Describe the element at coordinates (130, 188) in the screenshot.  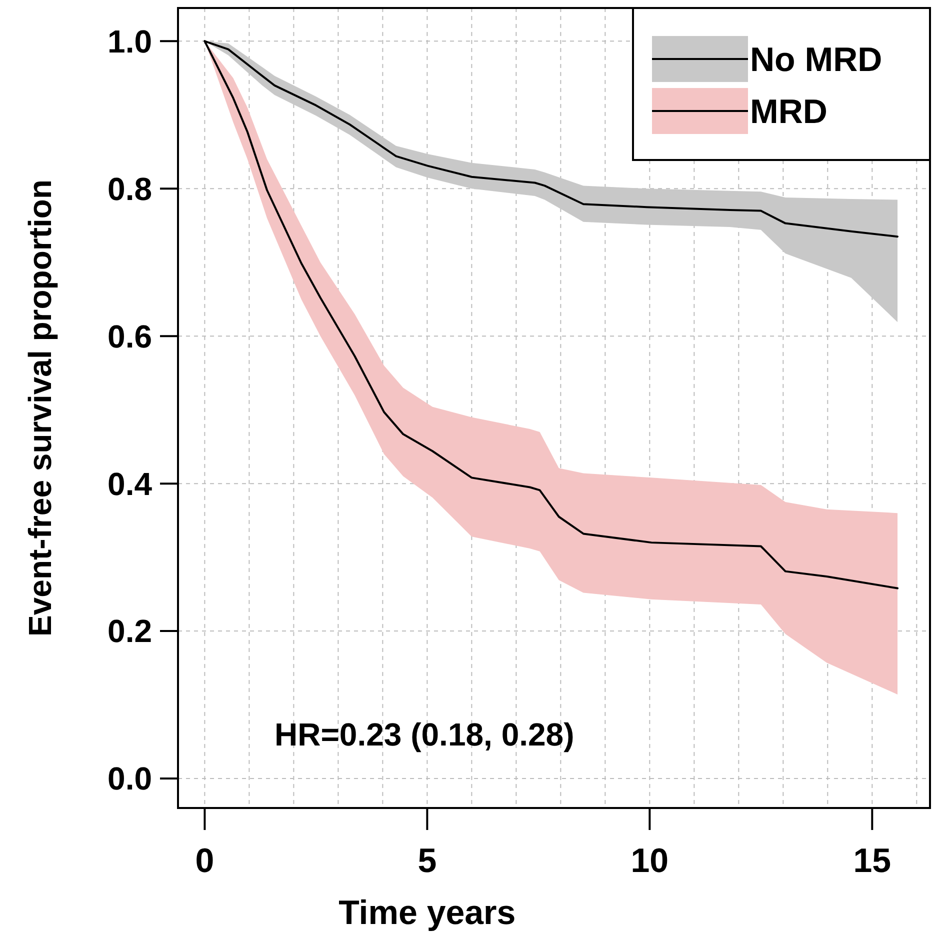
I see `y-tick-label: 0.8` at that location.